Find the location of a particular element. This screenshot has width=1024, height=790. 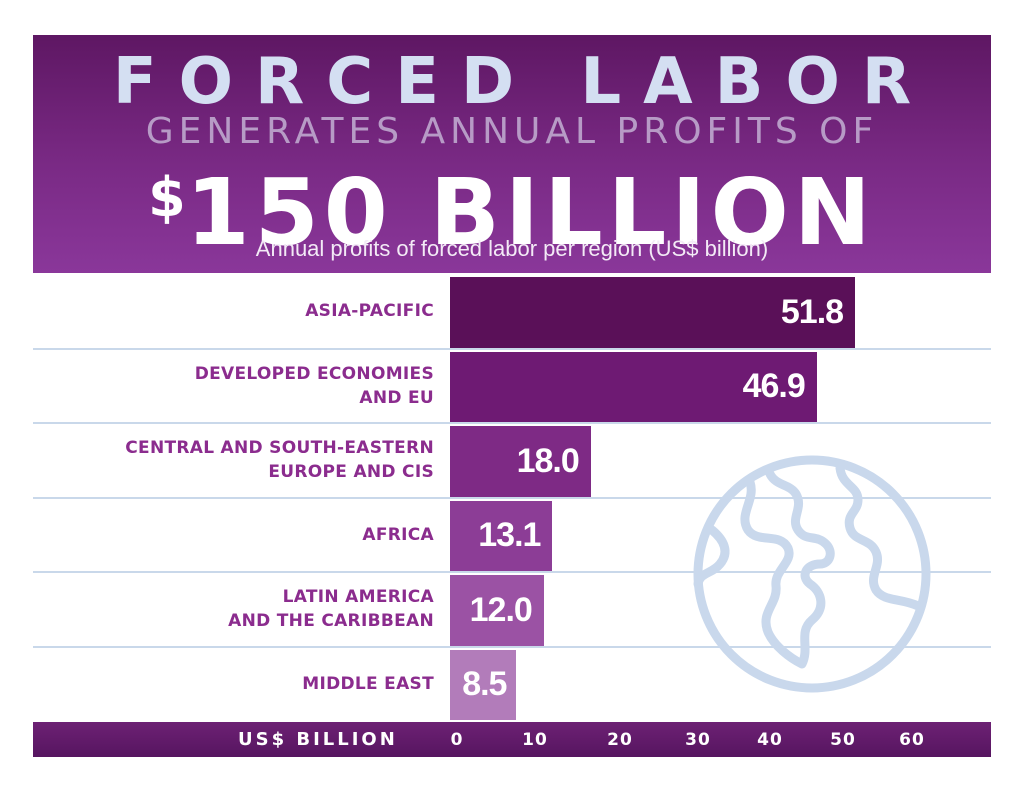

category-label: LATIN AMERICA AND THE CARIBBEAN is located at coordinates (237, 609).